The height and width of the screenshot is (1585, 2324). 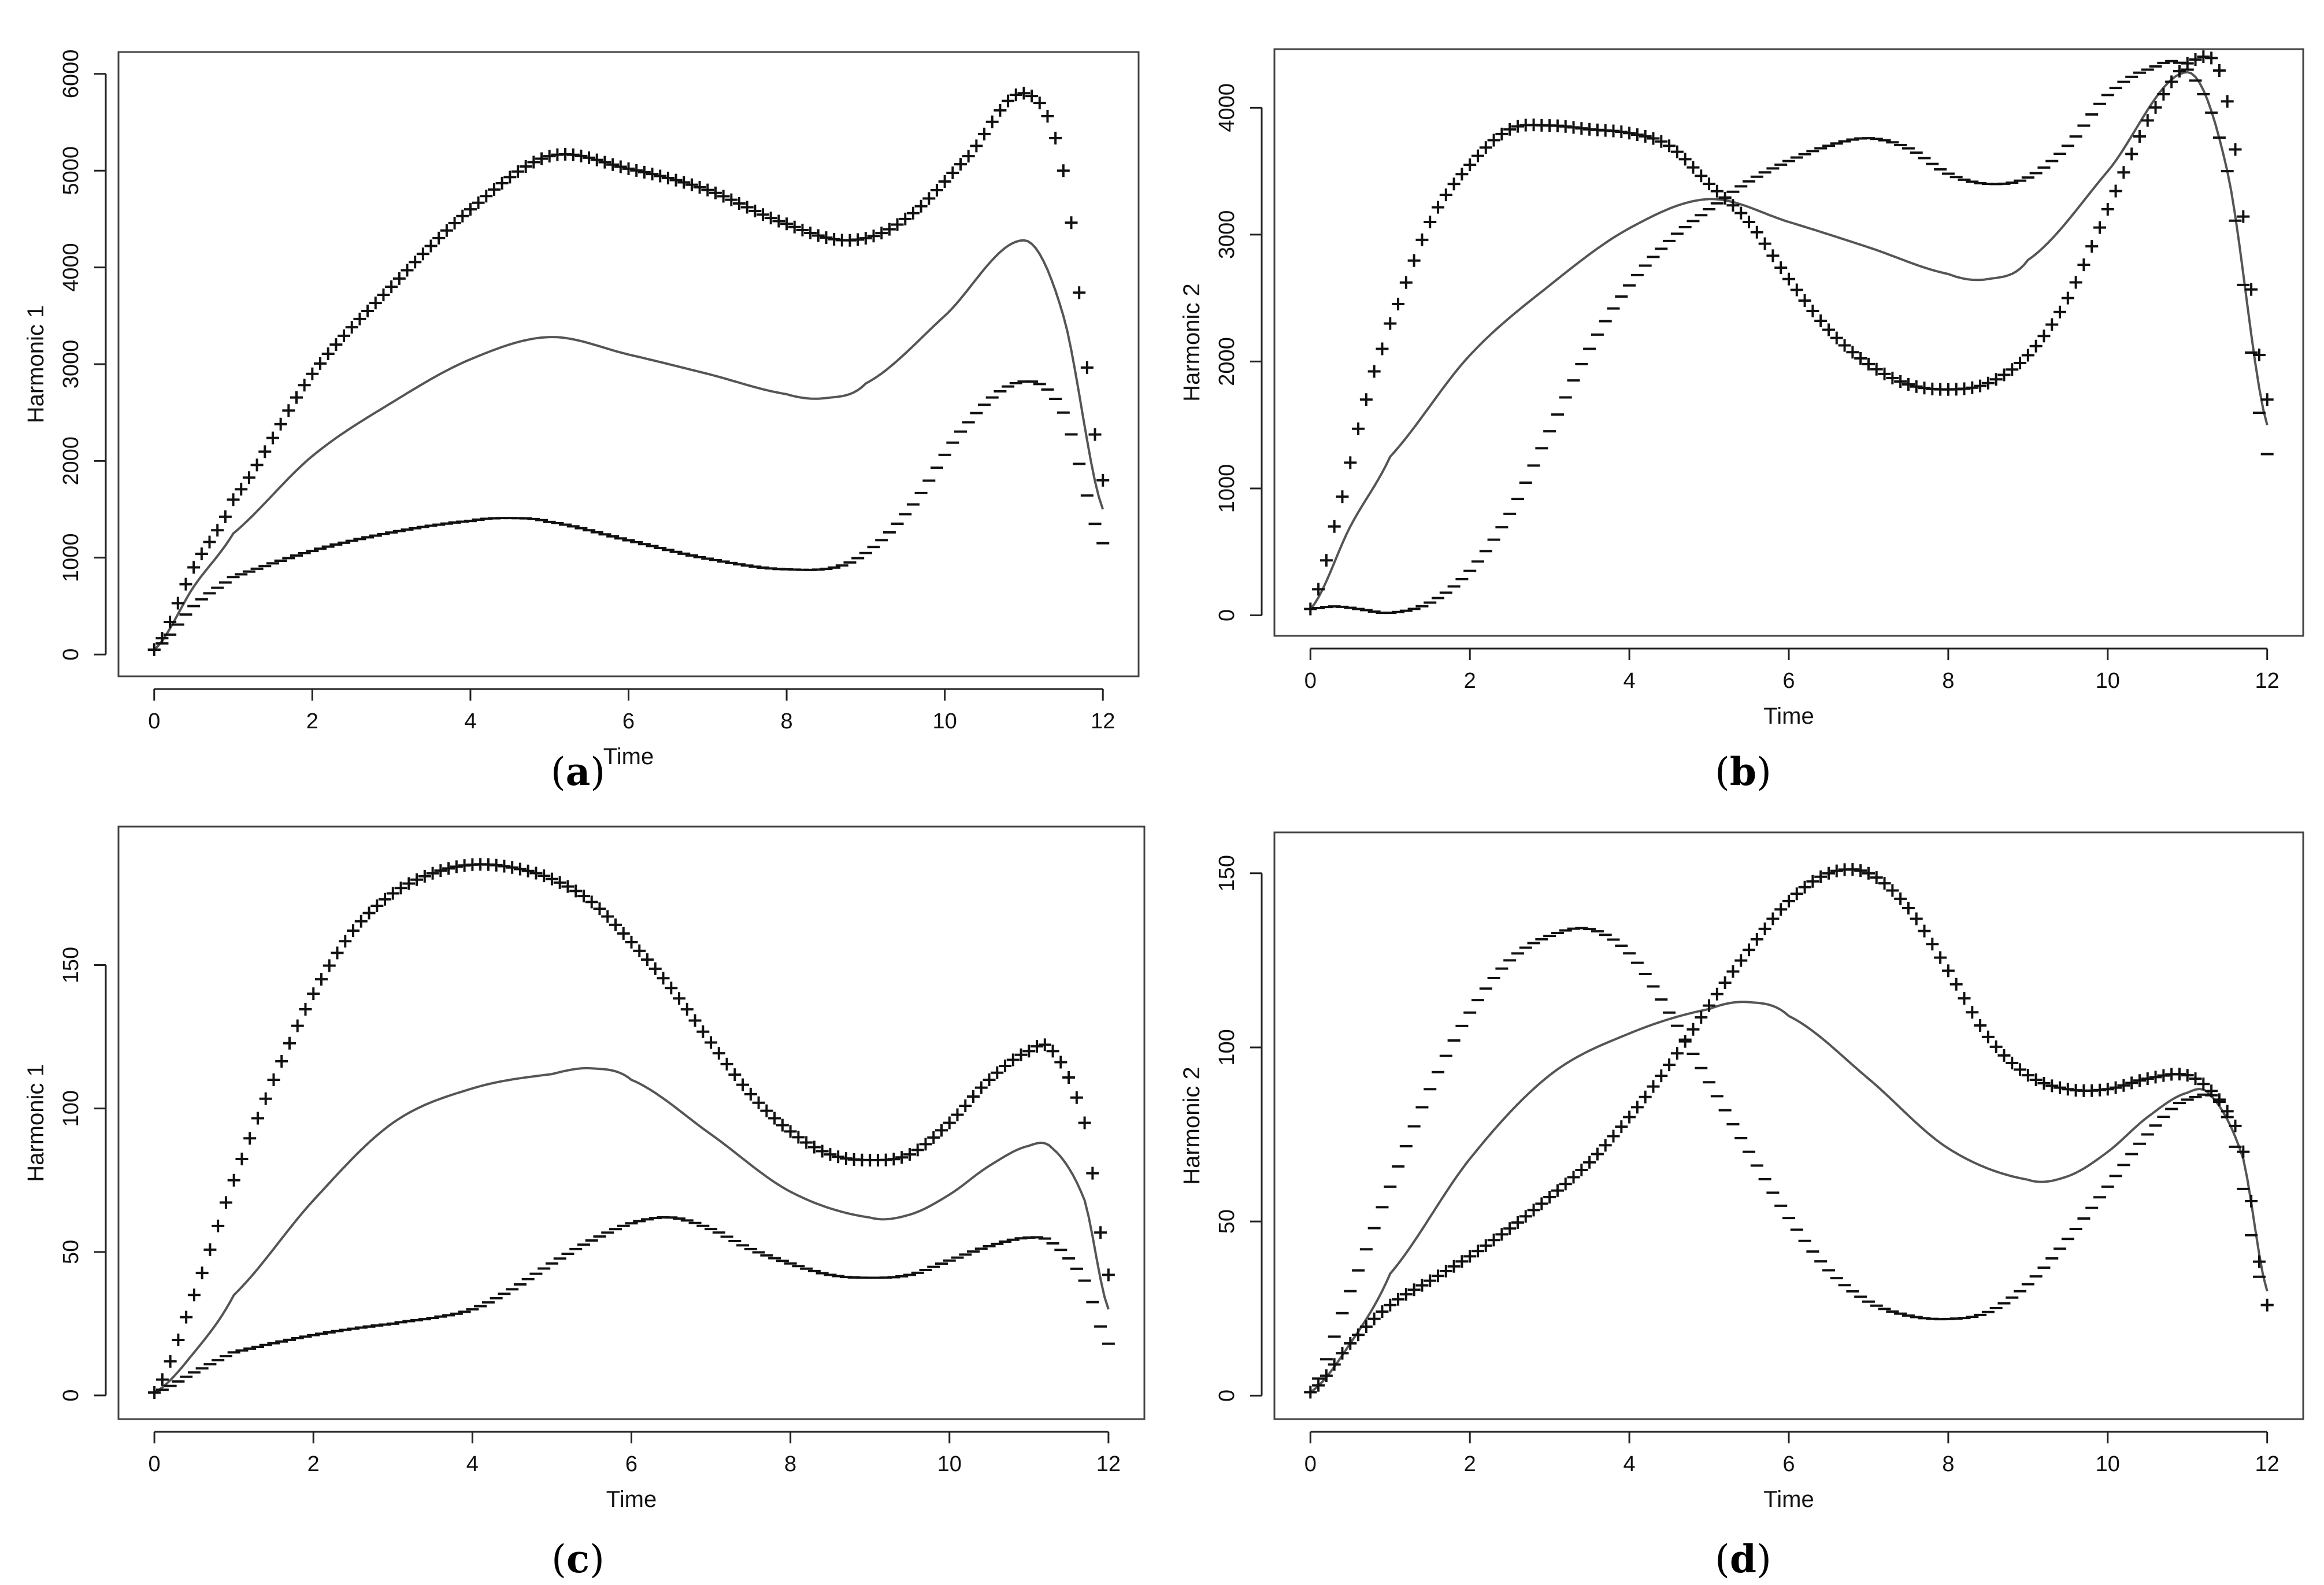 What do you see at coordinates (632, 1230) in the screenshot?
I see `series-mean-line-c` at bounding box center [632, 1230].